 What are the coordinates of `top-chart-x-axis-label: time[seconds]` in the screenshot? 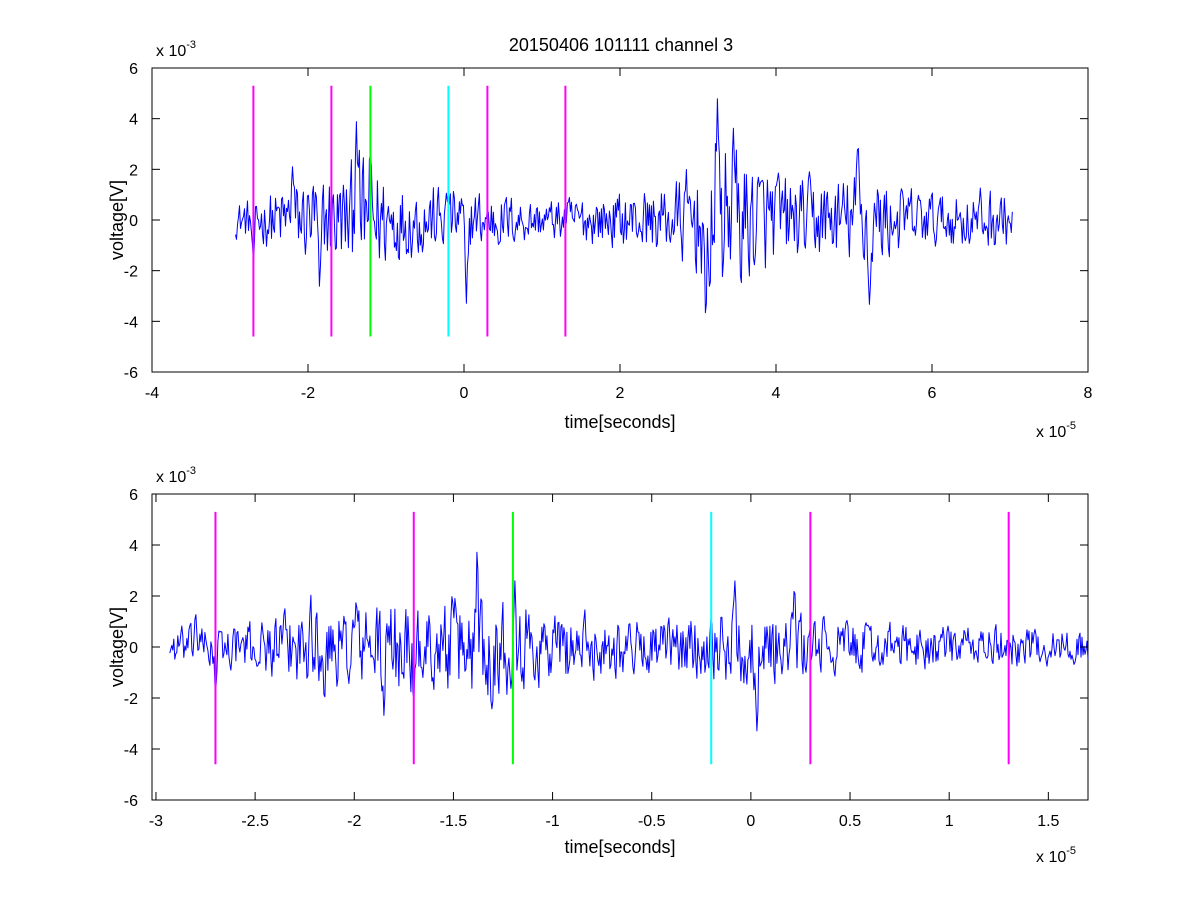 It's located at (619, 422).